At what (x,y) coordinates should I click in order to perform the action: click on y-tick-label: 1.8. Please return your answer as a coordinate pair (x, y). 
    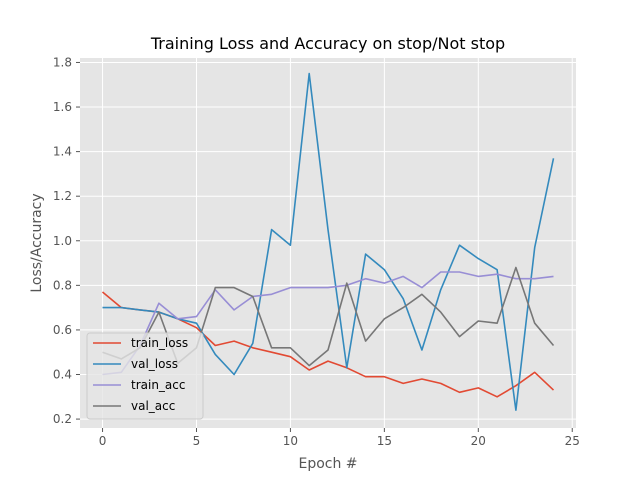
    Looking at the image, I should click on (62, 62).